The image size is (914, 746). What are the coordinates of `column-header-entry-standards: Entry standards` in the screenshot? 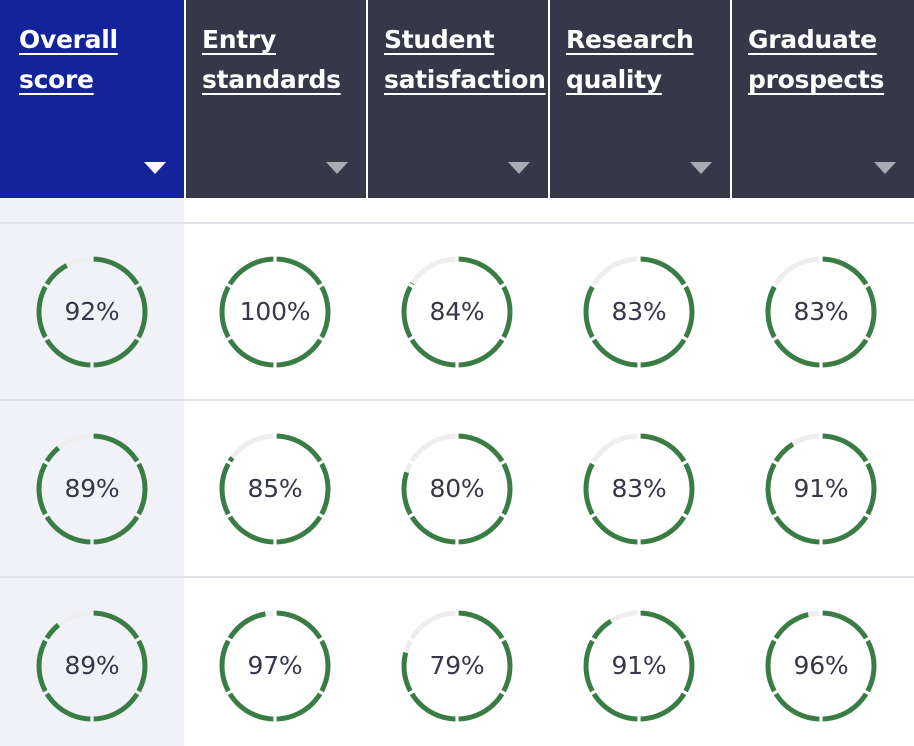 It's located at (275, 99).